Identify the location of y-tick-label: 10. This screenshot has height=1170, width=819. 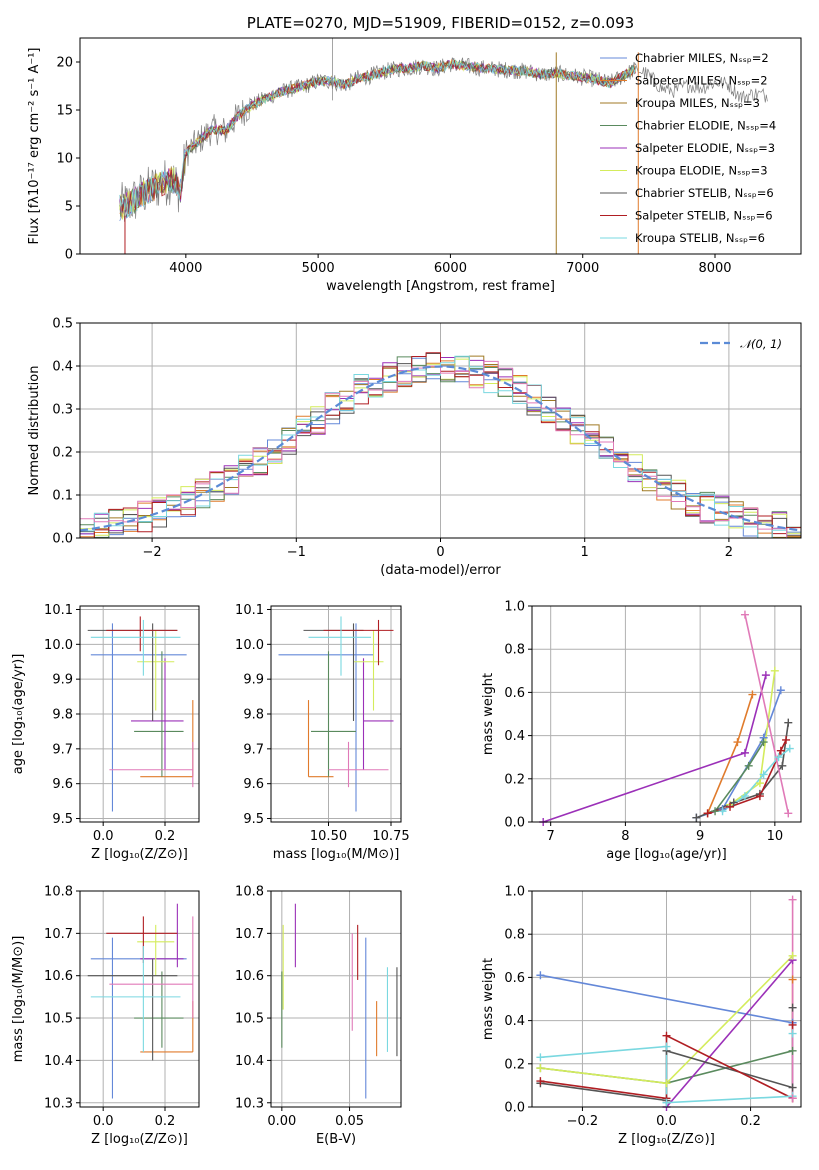
(64, 159).